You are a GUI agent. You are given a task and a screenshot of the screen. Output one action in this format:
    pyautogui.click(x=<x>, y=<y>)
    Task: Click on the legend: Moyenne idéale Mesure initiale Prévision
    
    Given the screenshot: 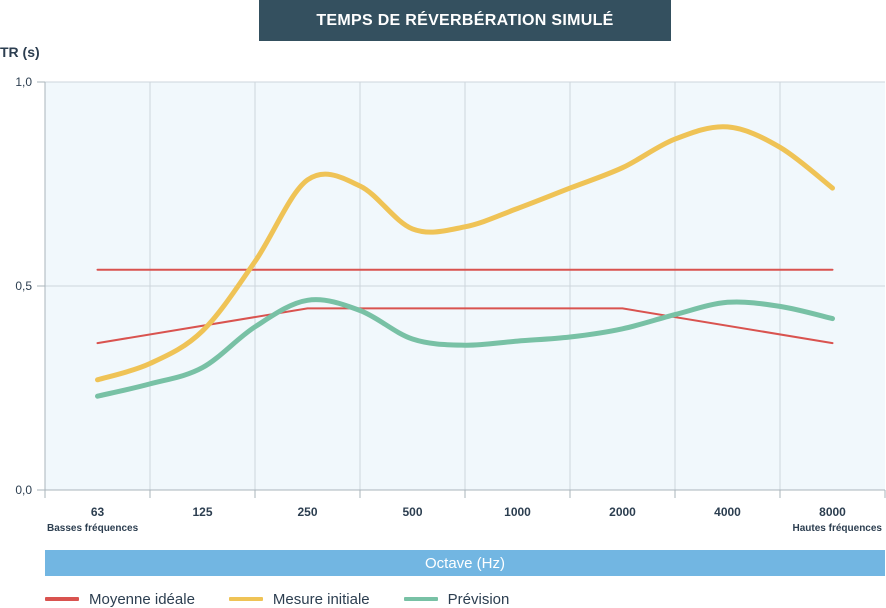 What is the action you would take?
    pyautogui.click(x=294, y=599)
    